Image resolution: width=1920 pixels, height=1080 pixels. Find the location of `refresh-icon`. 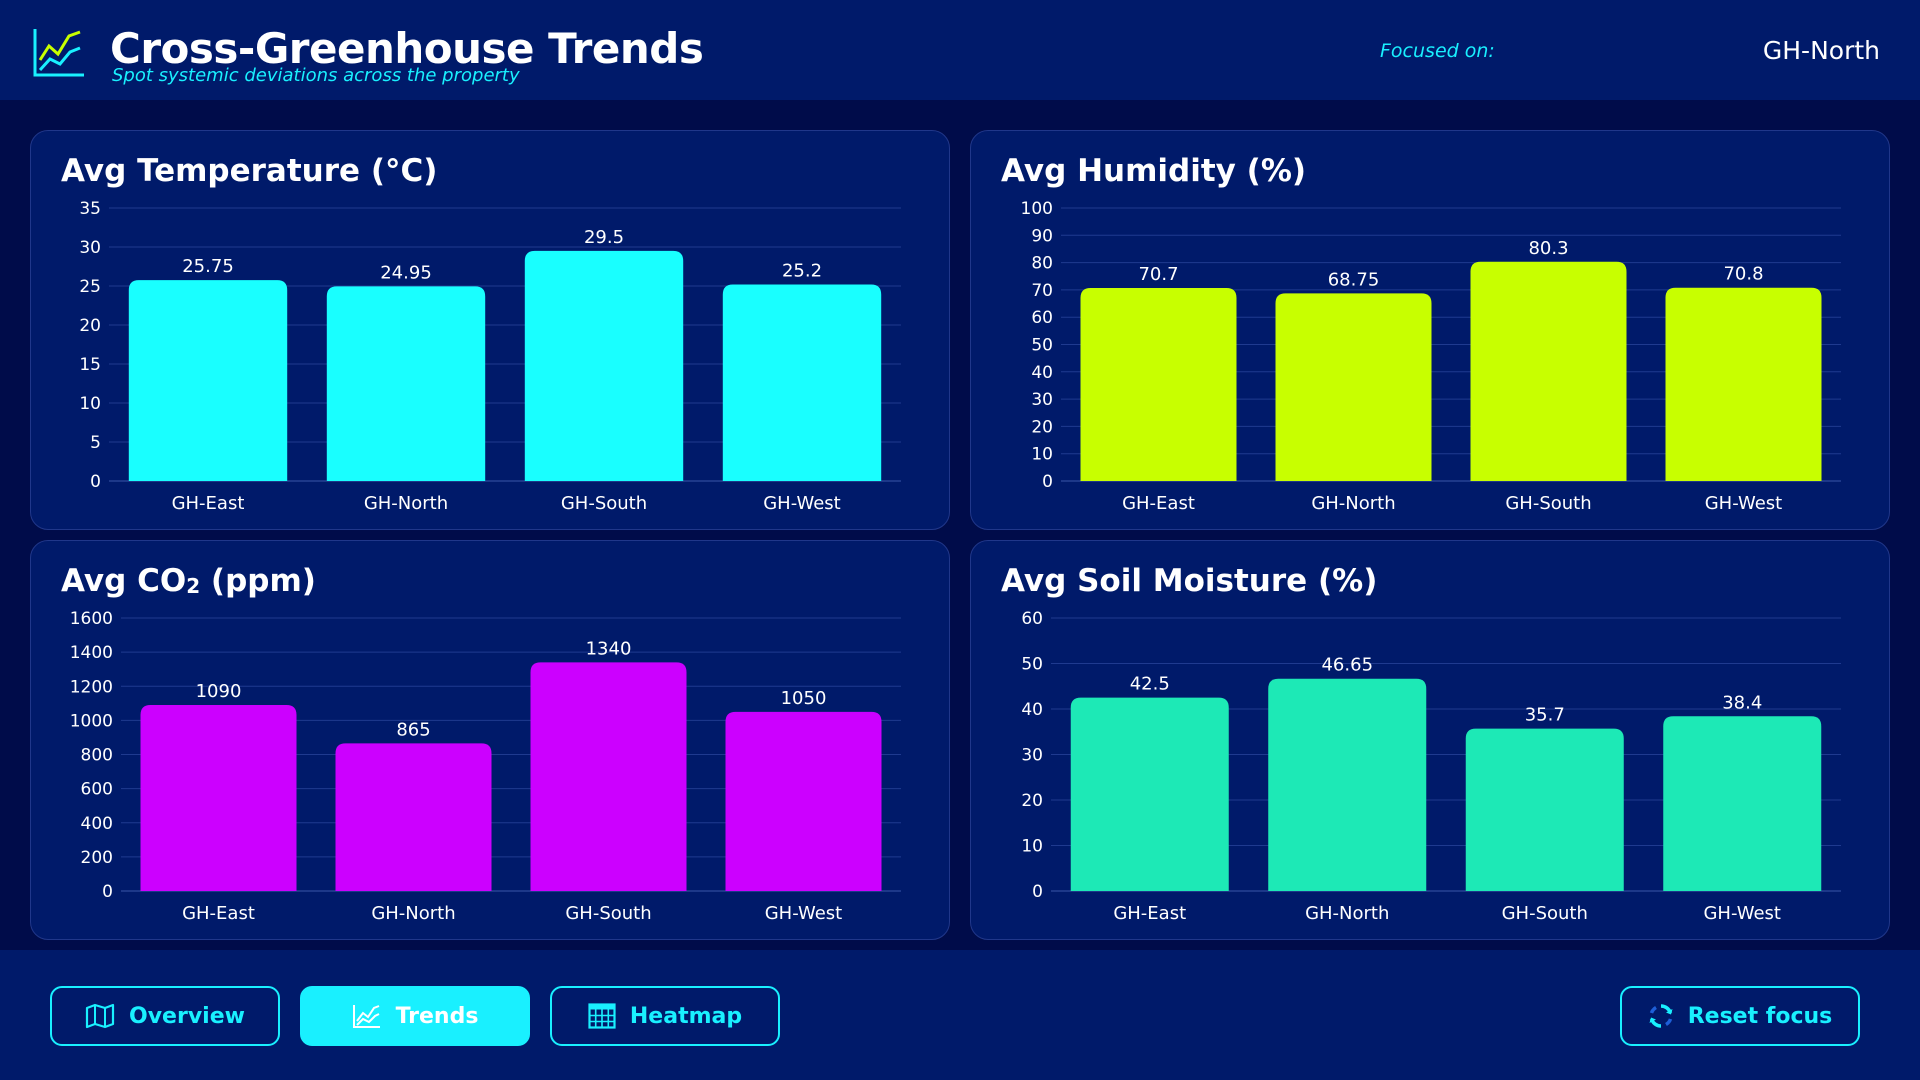

refresh-icon is located at coordinates (1661, 1016).